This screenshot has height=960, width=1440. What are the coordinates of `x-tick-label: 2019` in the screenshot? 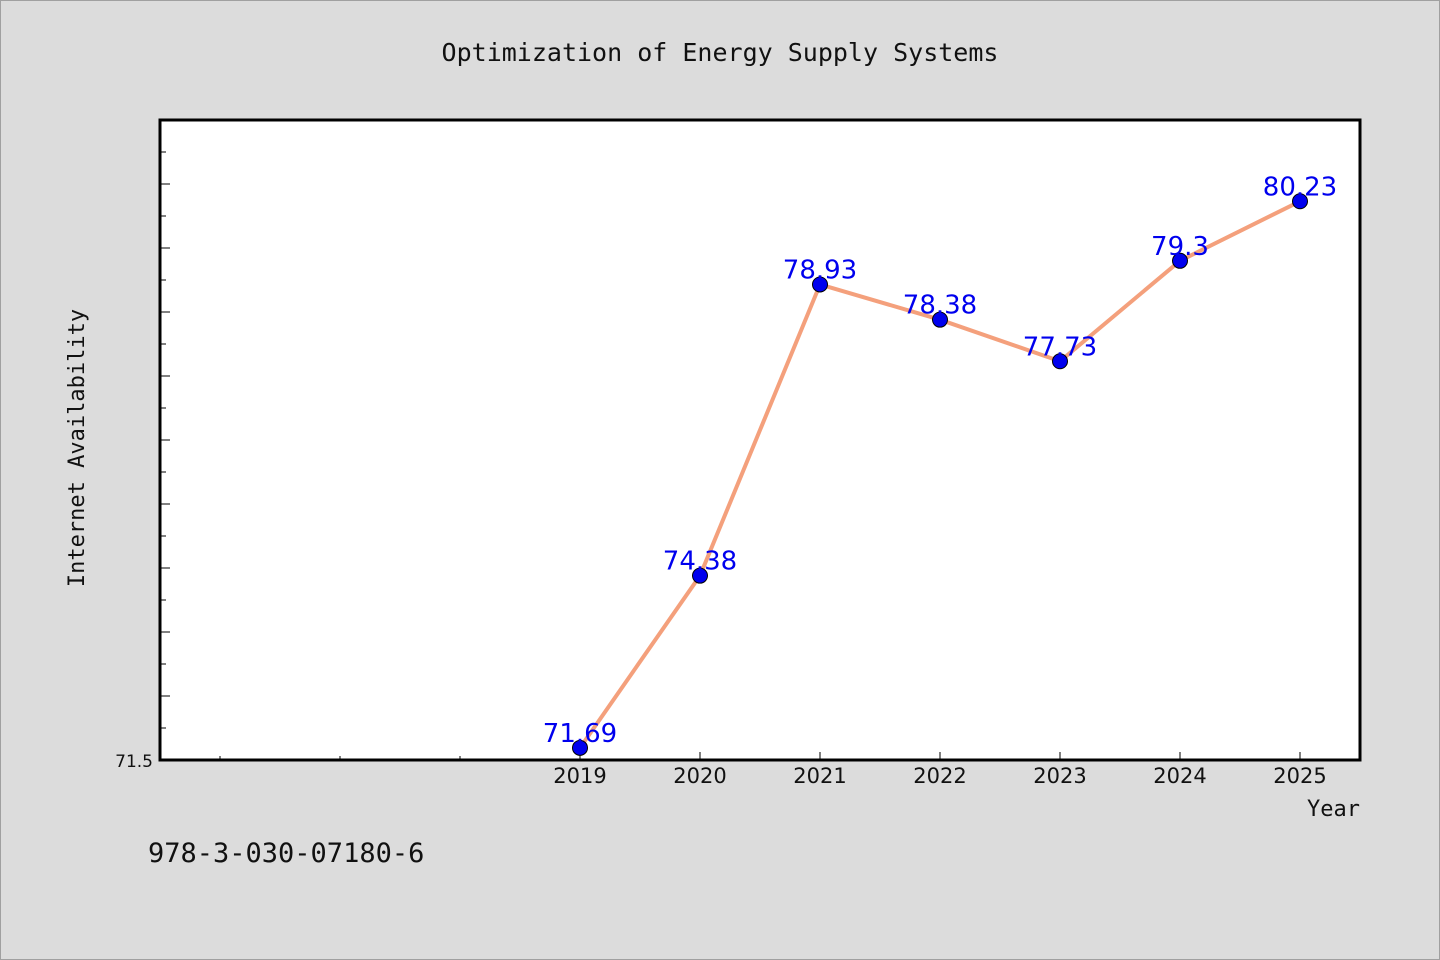 It's located at (579, 776).